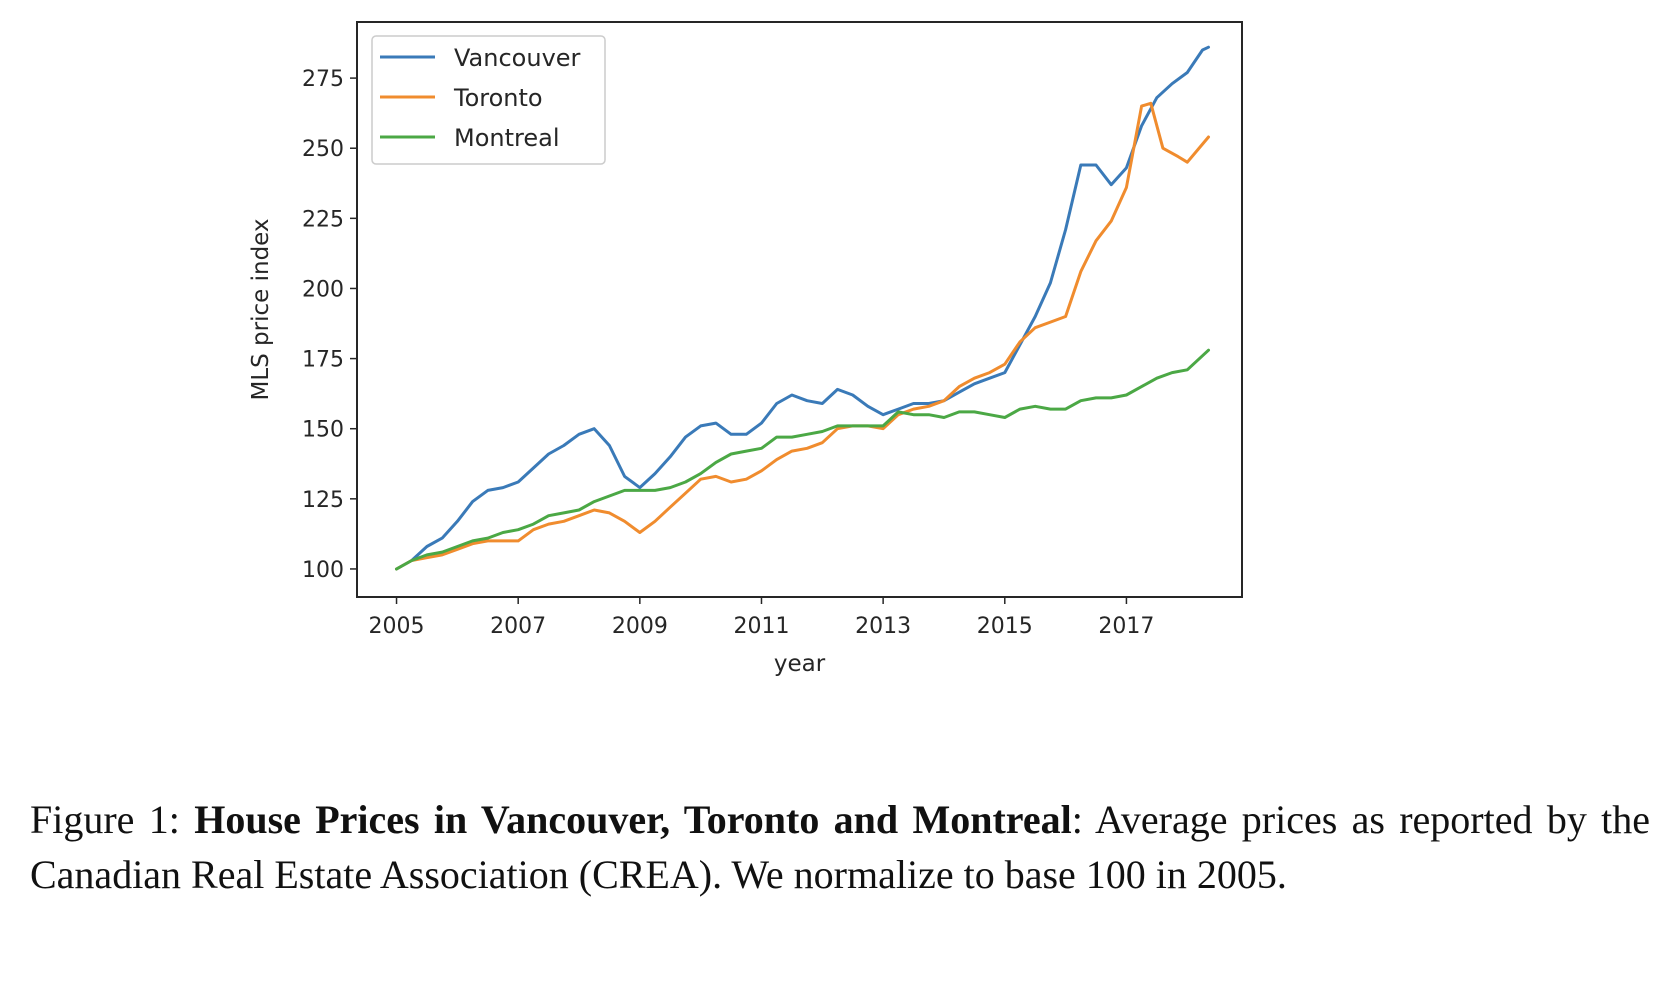  What do you see at coordinates (261, 309) in the screenshot?
I see `y-axis-title: MLS price index` at bounding box center [261, 309].